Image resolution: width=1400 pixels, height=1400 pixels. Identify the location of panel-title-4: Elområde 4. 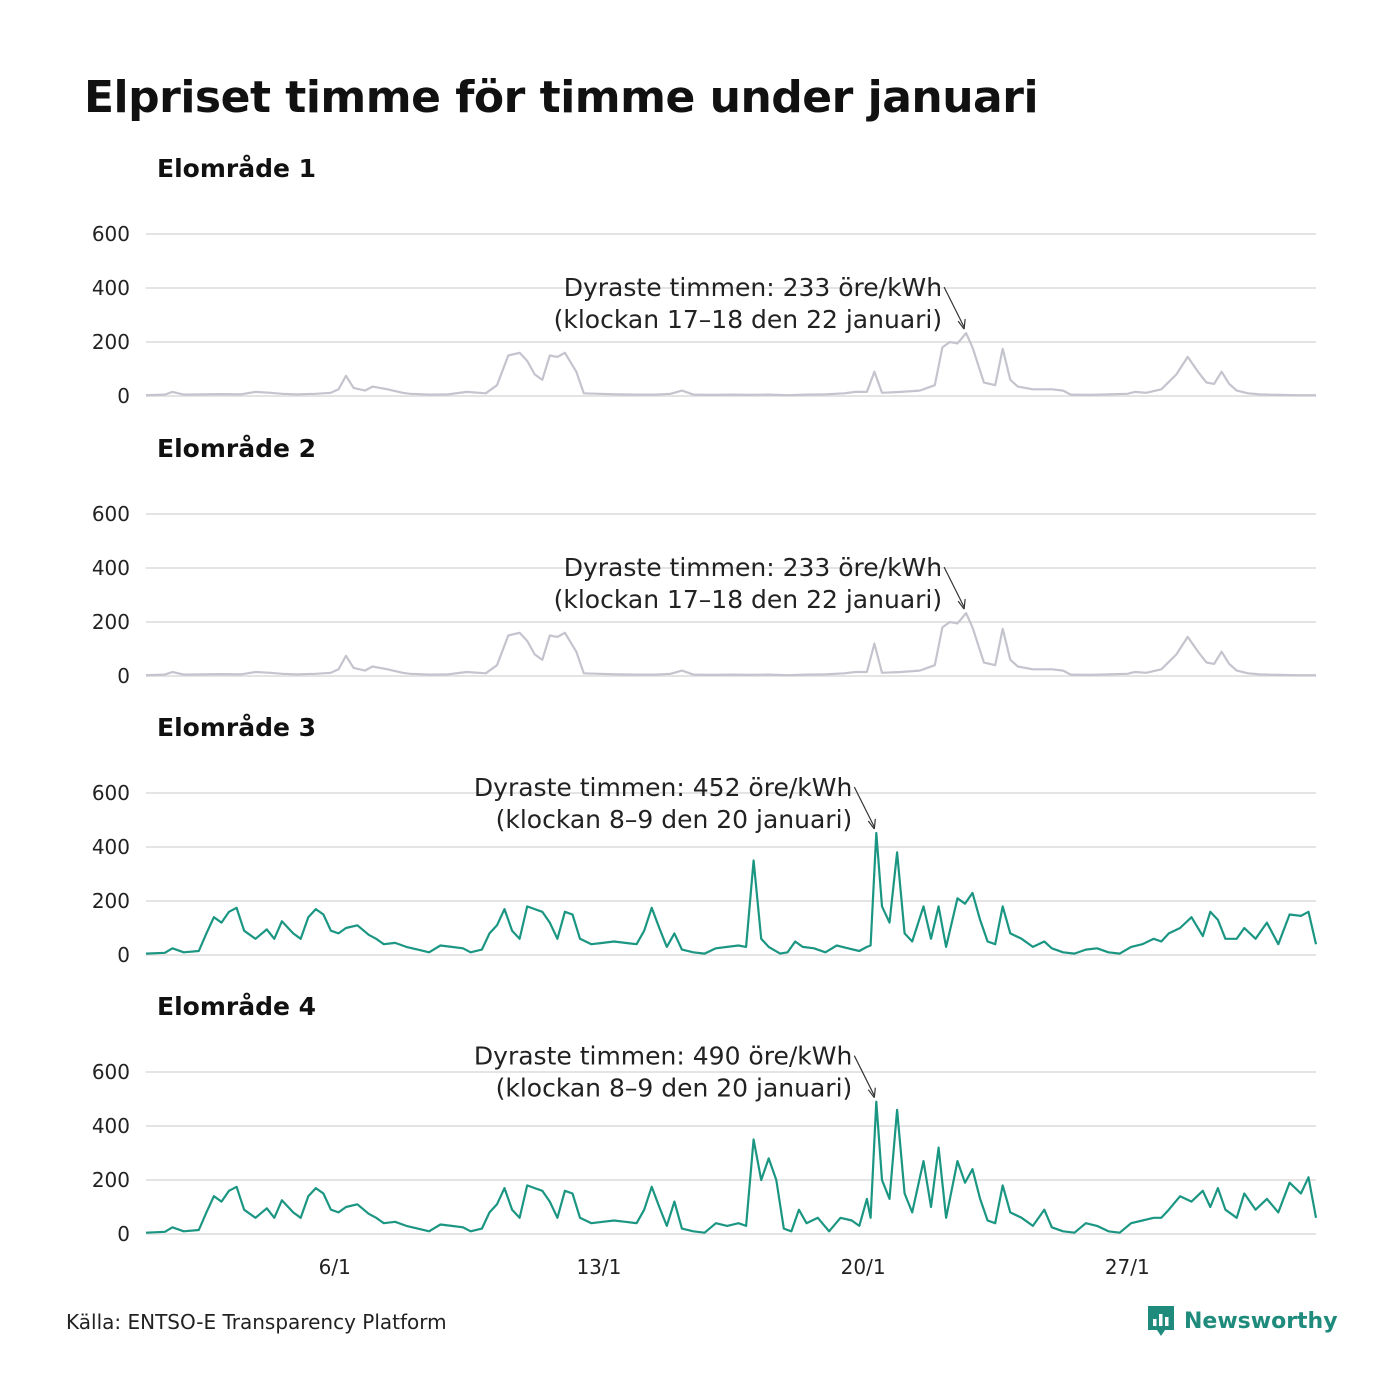
(236, 1006).